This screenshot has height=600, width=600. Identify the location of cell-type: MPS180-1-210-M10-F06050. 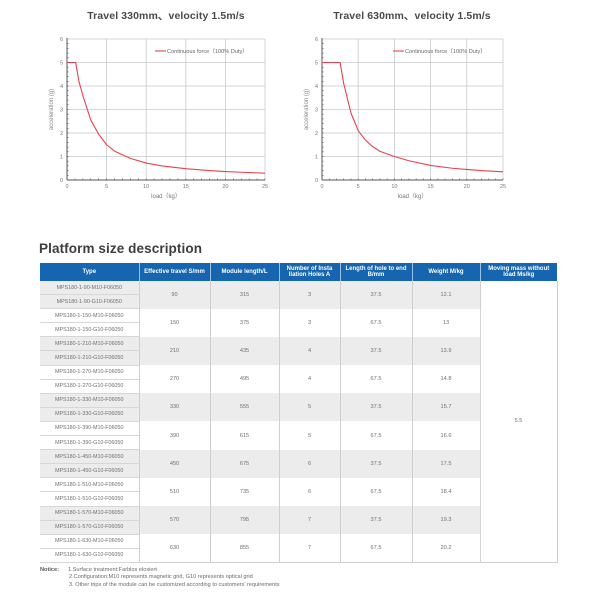
(90, 344).